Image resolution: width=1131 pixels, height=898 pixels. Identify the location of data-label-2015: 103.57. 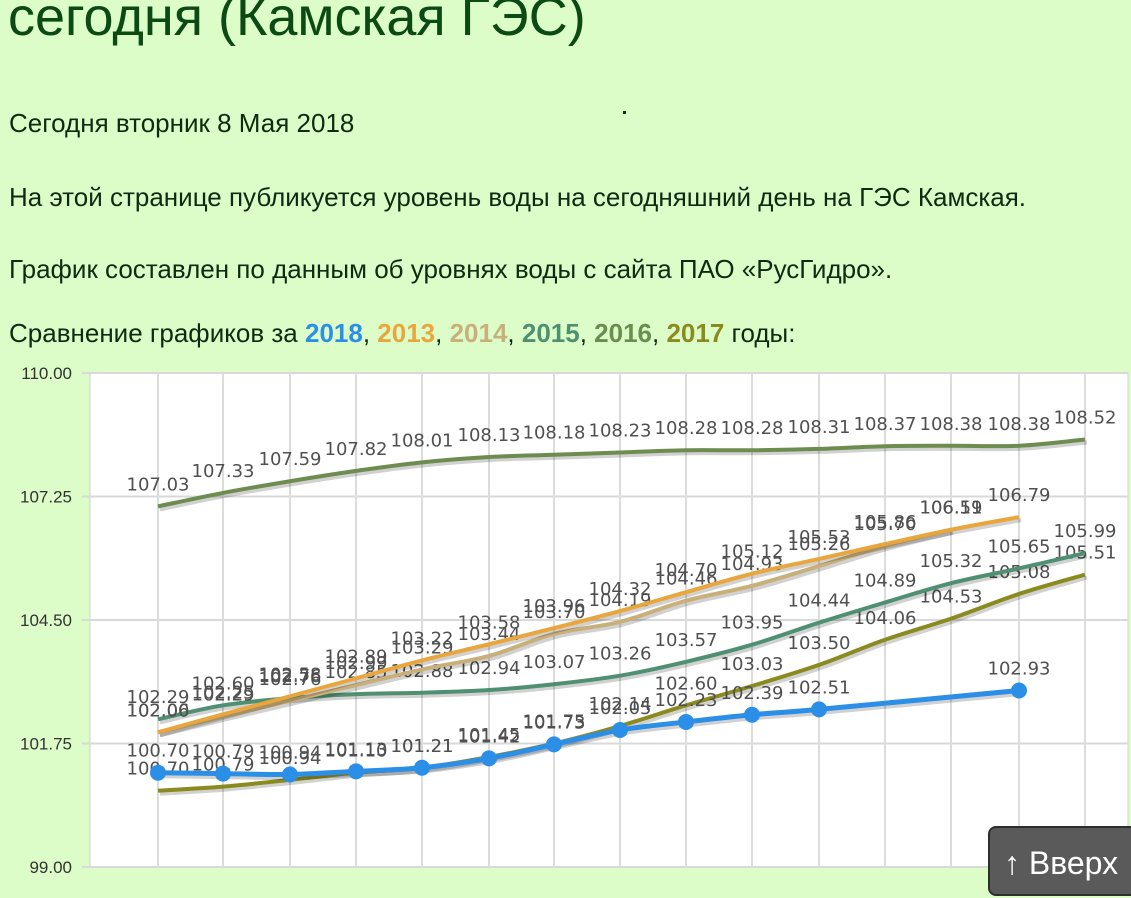
(686, 640).